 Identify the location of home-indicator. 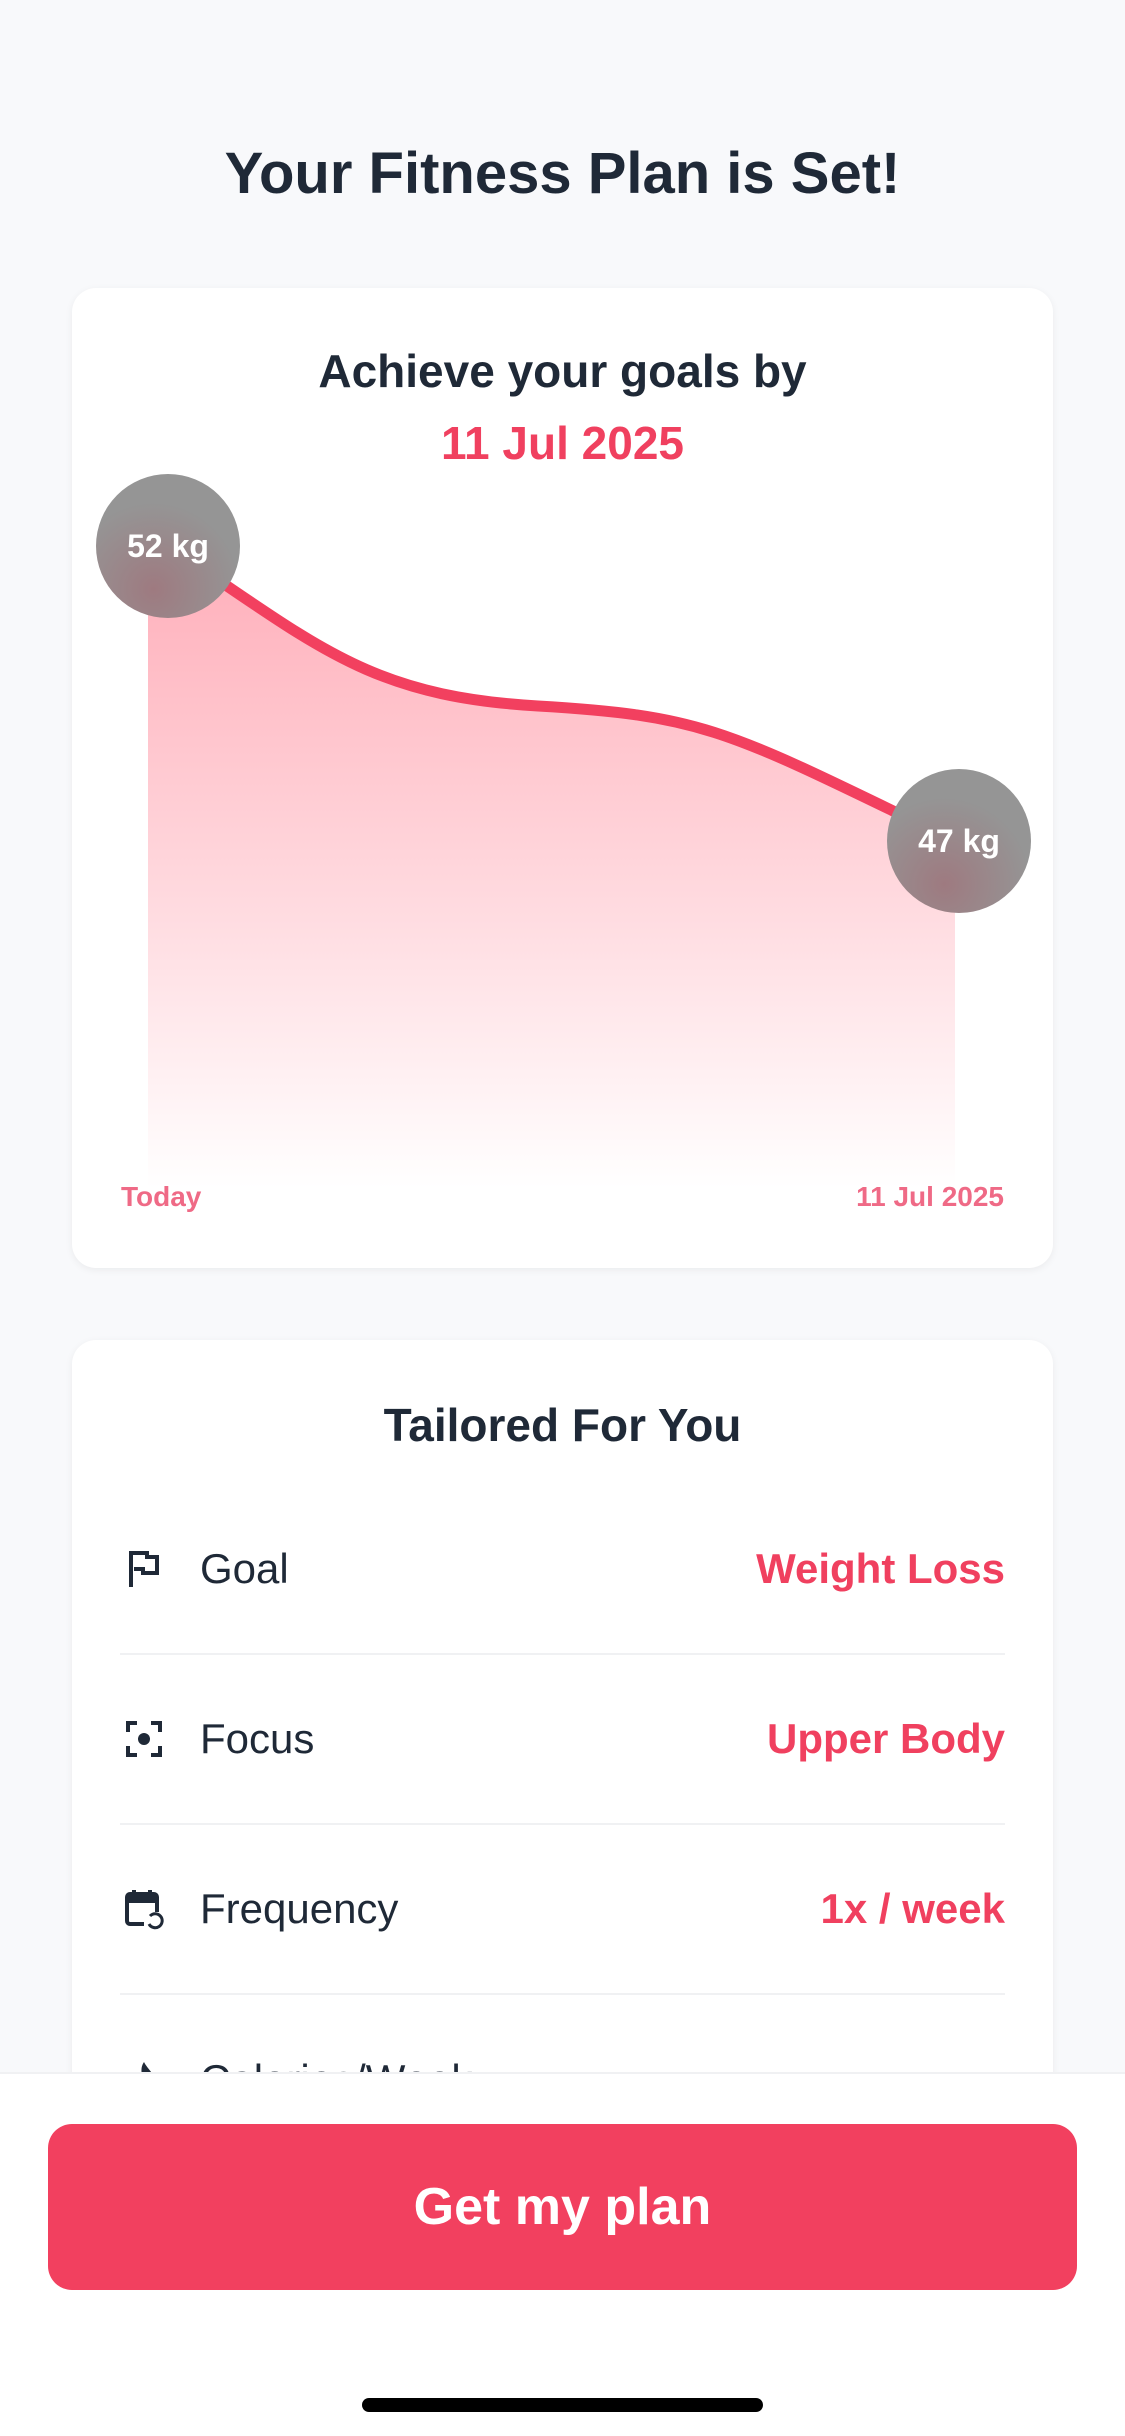
(562, 2405).